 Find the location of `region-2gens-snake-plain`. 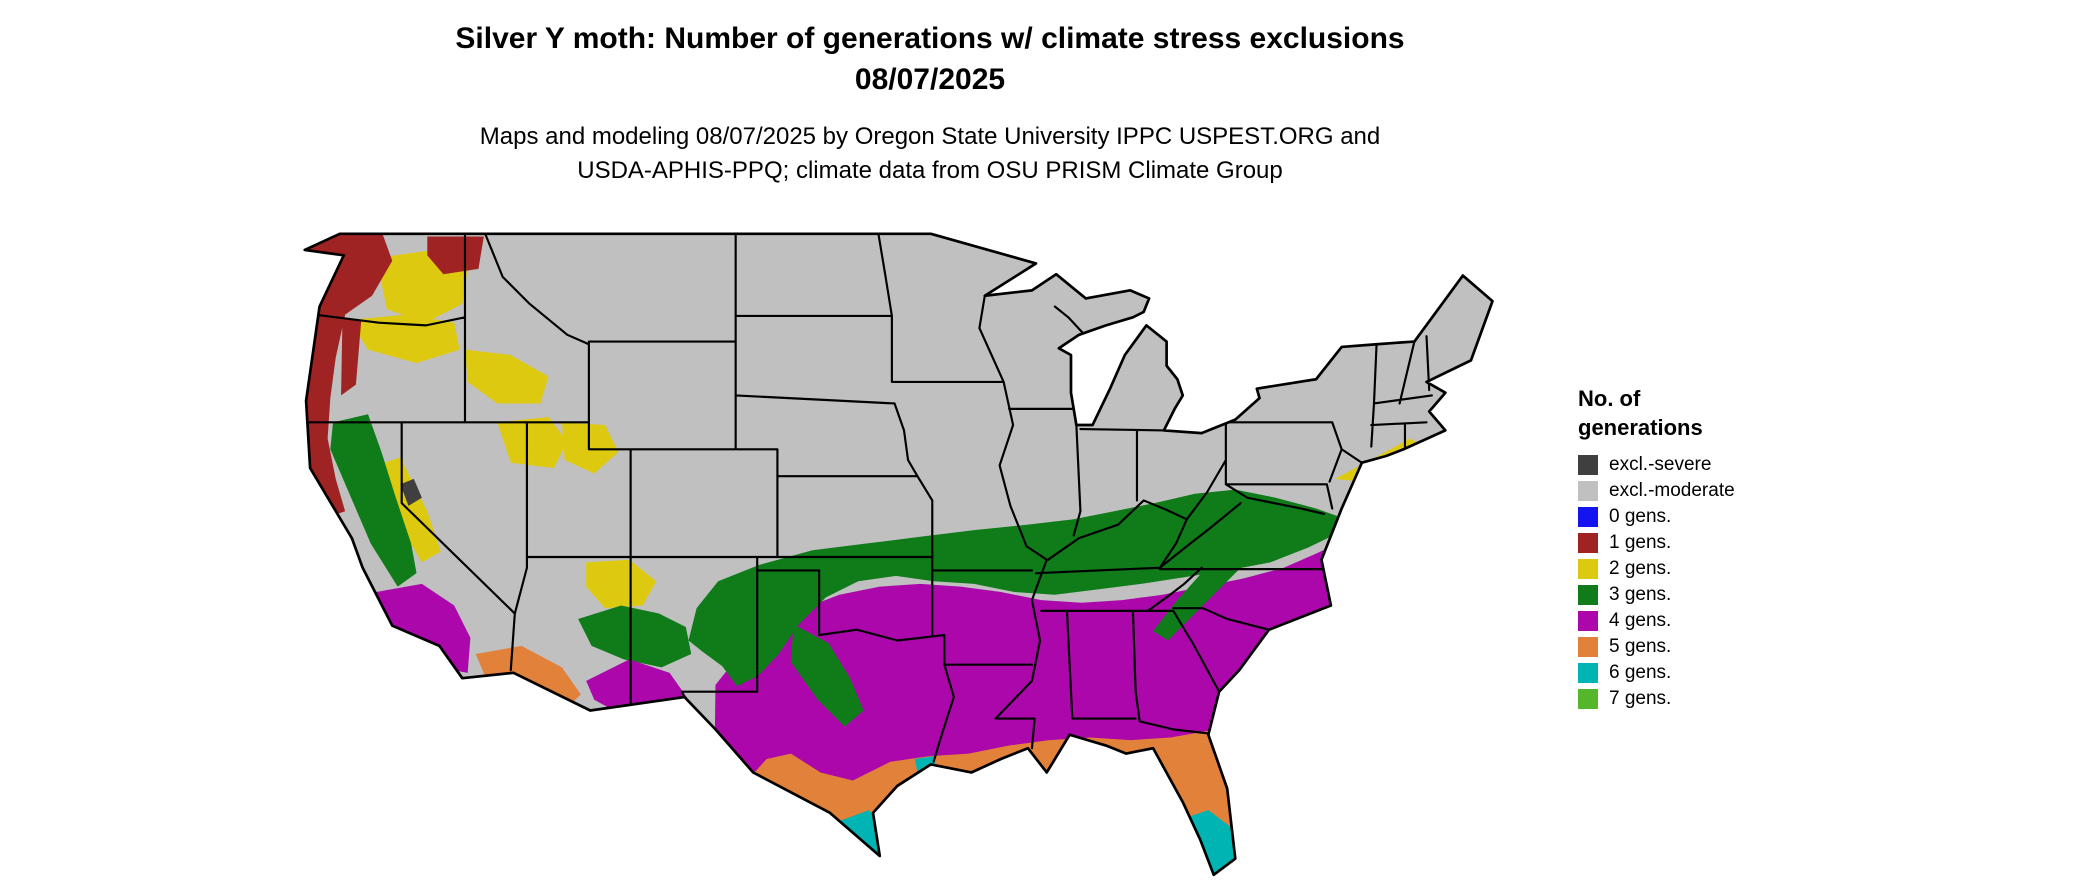

region-2gens-snake-plain is located at coordinates (506, 376).